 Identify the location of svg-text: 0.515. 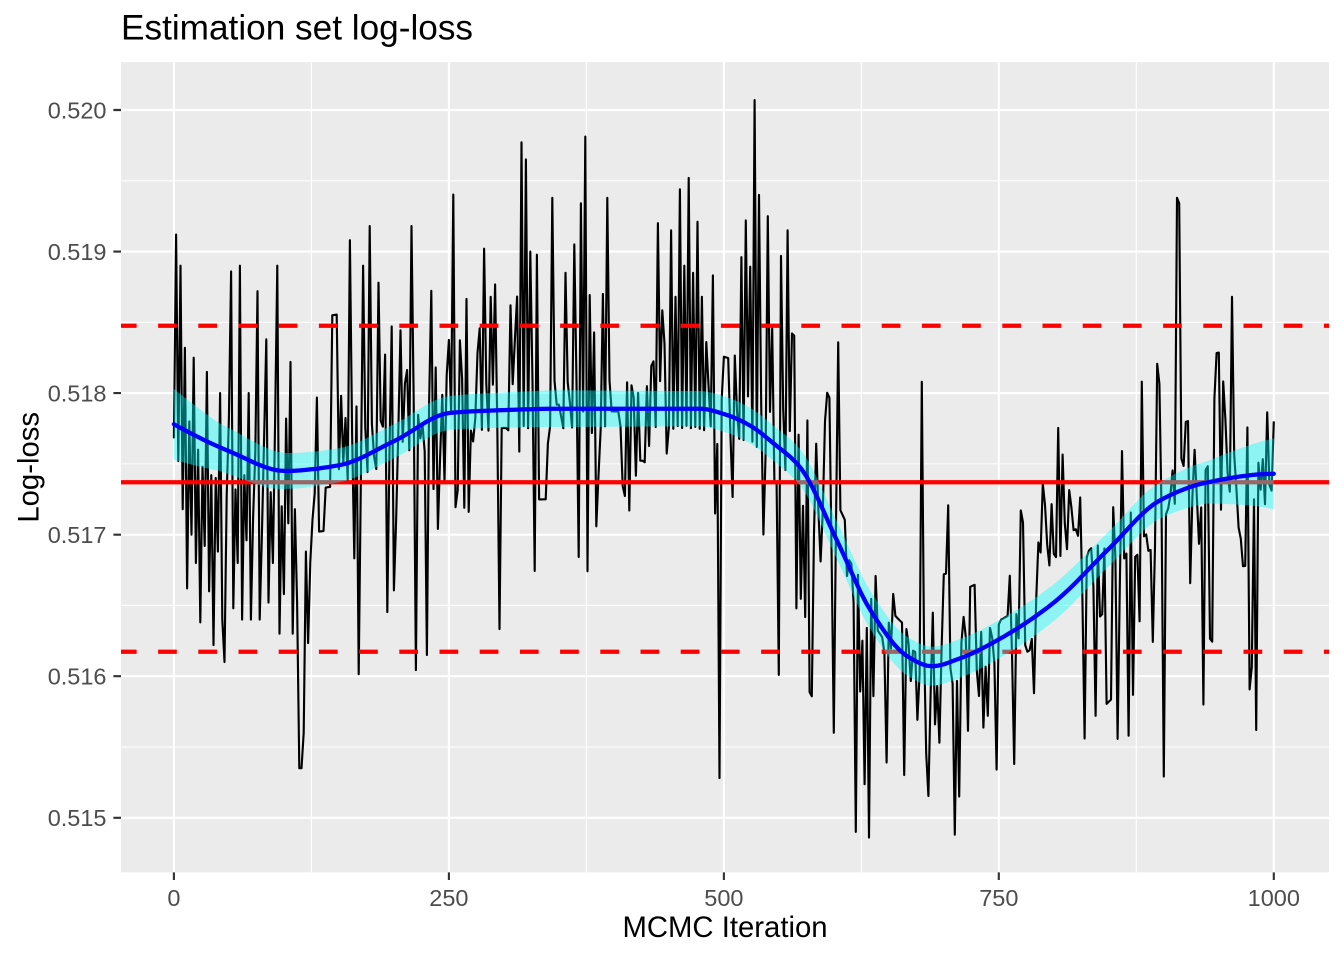
(77, 818).